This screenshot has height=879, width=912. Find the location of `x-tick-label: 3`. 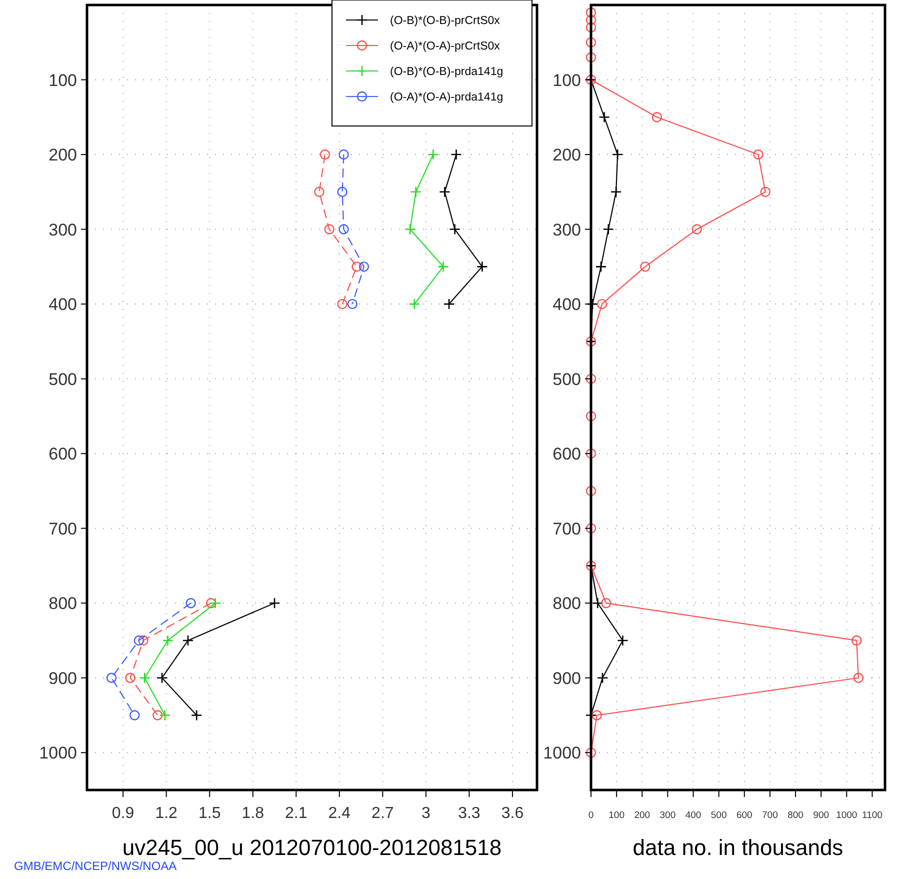

x-tick-label: 3 is located at coordinates (425, 813).